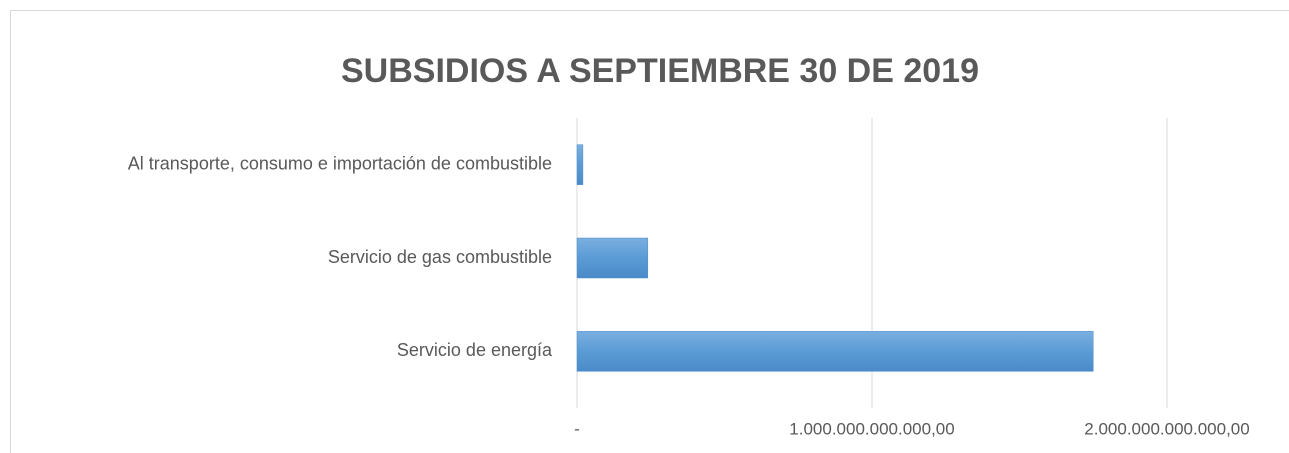 The height and width of the screenshot is (453, 1289). What do you see at coordinates (475, 350) in the screenshot?
I see `y-tick-label: Servicio de energía` at bounding box center [475, 350].